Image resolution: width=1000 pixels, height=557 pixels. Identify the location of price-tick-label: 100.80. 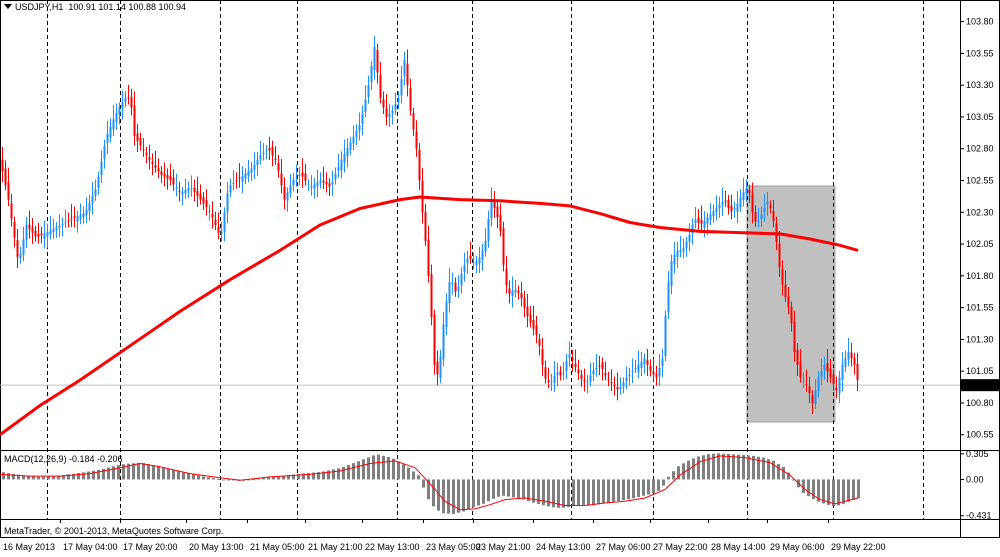
(980, 403).